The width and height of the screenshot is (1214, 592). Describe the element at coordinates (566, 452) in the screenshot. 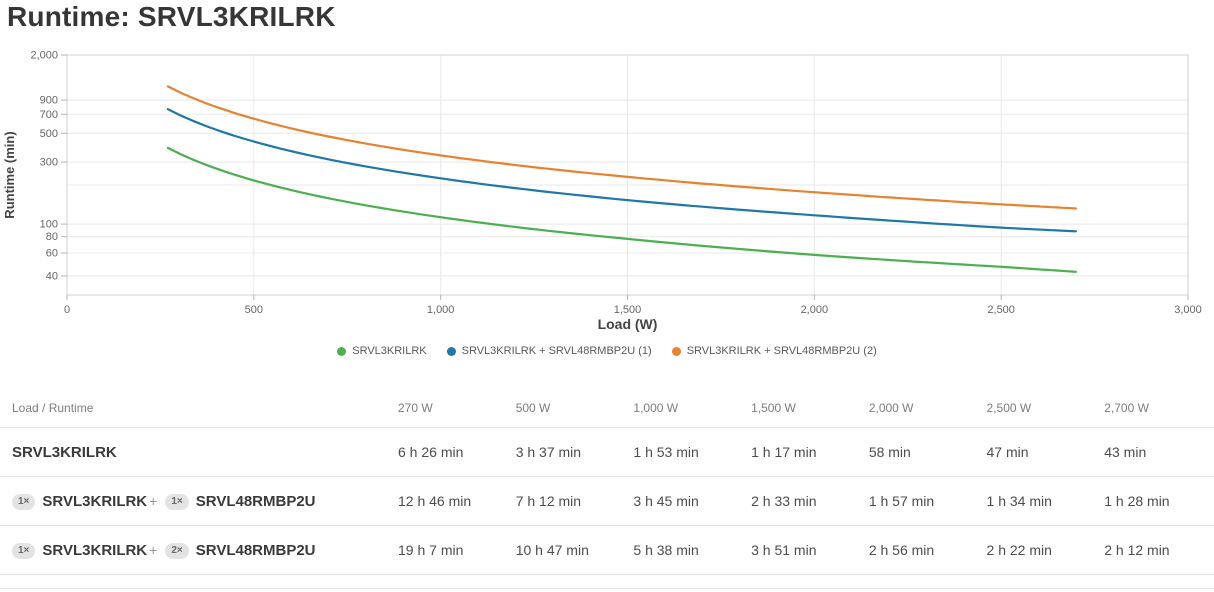

I see `runtime-cell: 3 h 37 min` at that location.